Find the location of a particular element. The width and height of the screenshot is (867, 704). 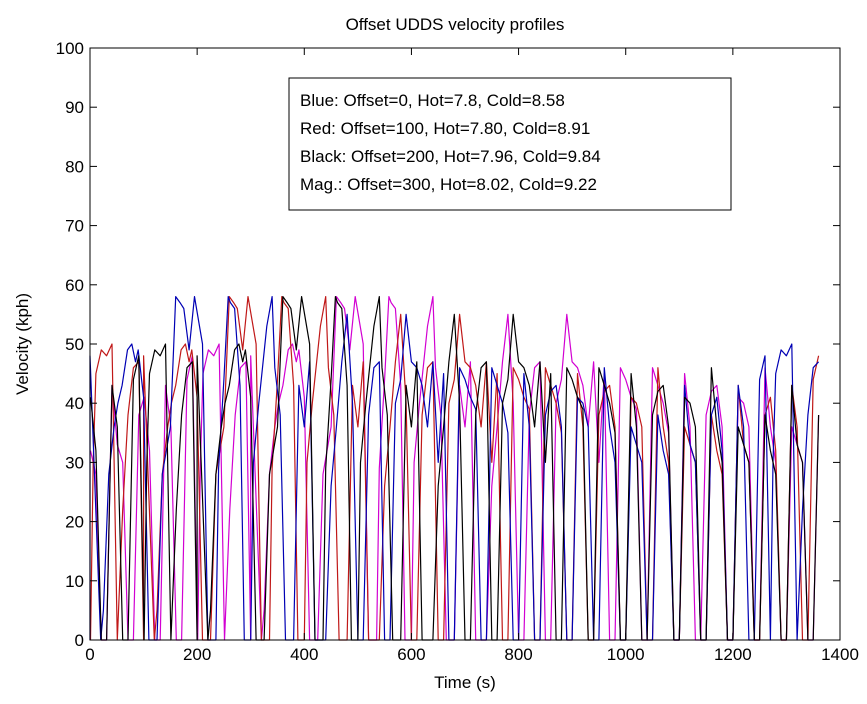

y-tick-label: 30 is located at coordinates (74, 462).